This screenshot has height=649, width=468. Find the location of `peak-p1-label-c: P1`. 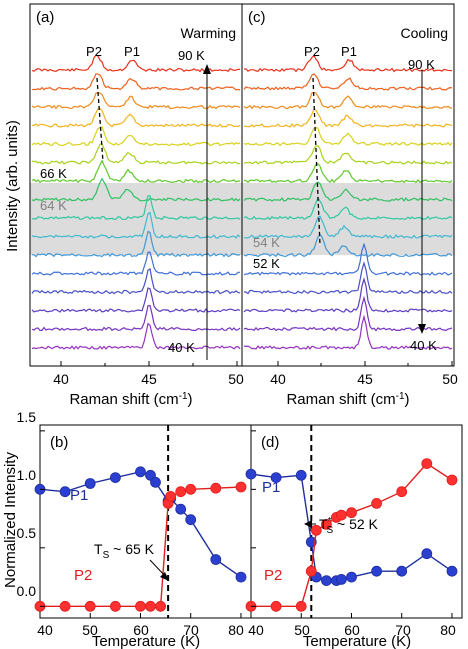

peak-p1-label-c: P1 is located at coordinates (349, 51).